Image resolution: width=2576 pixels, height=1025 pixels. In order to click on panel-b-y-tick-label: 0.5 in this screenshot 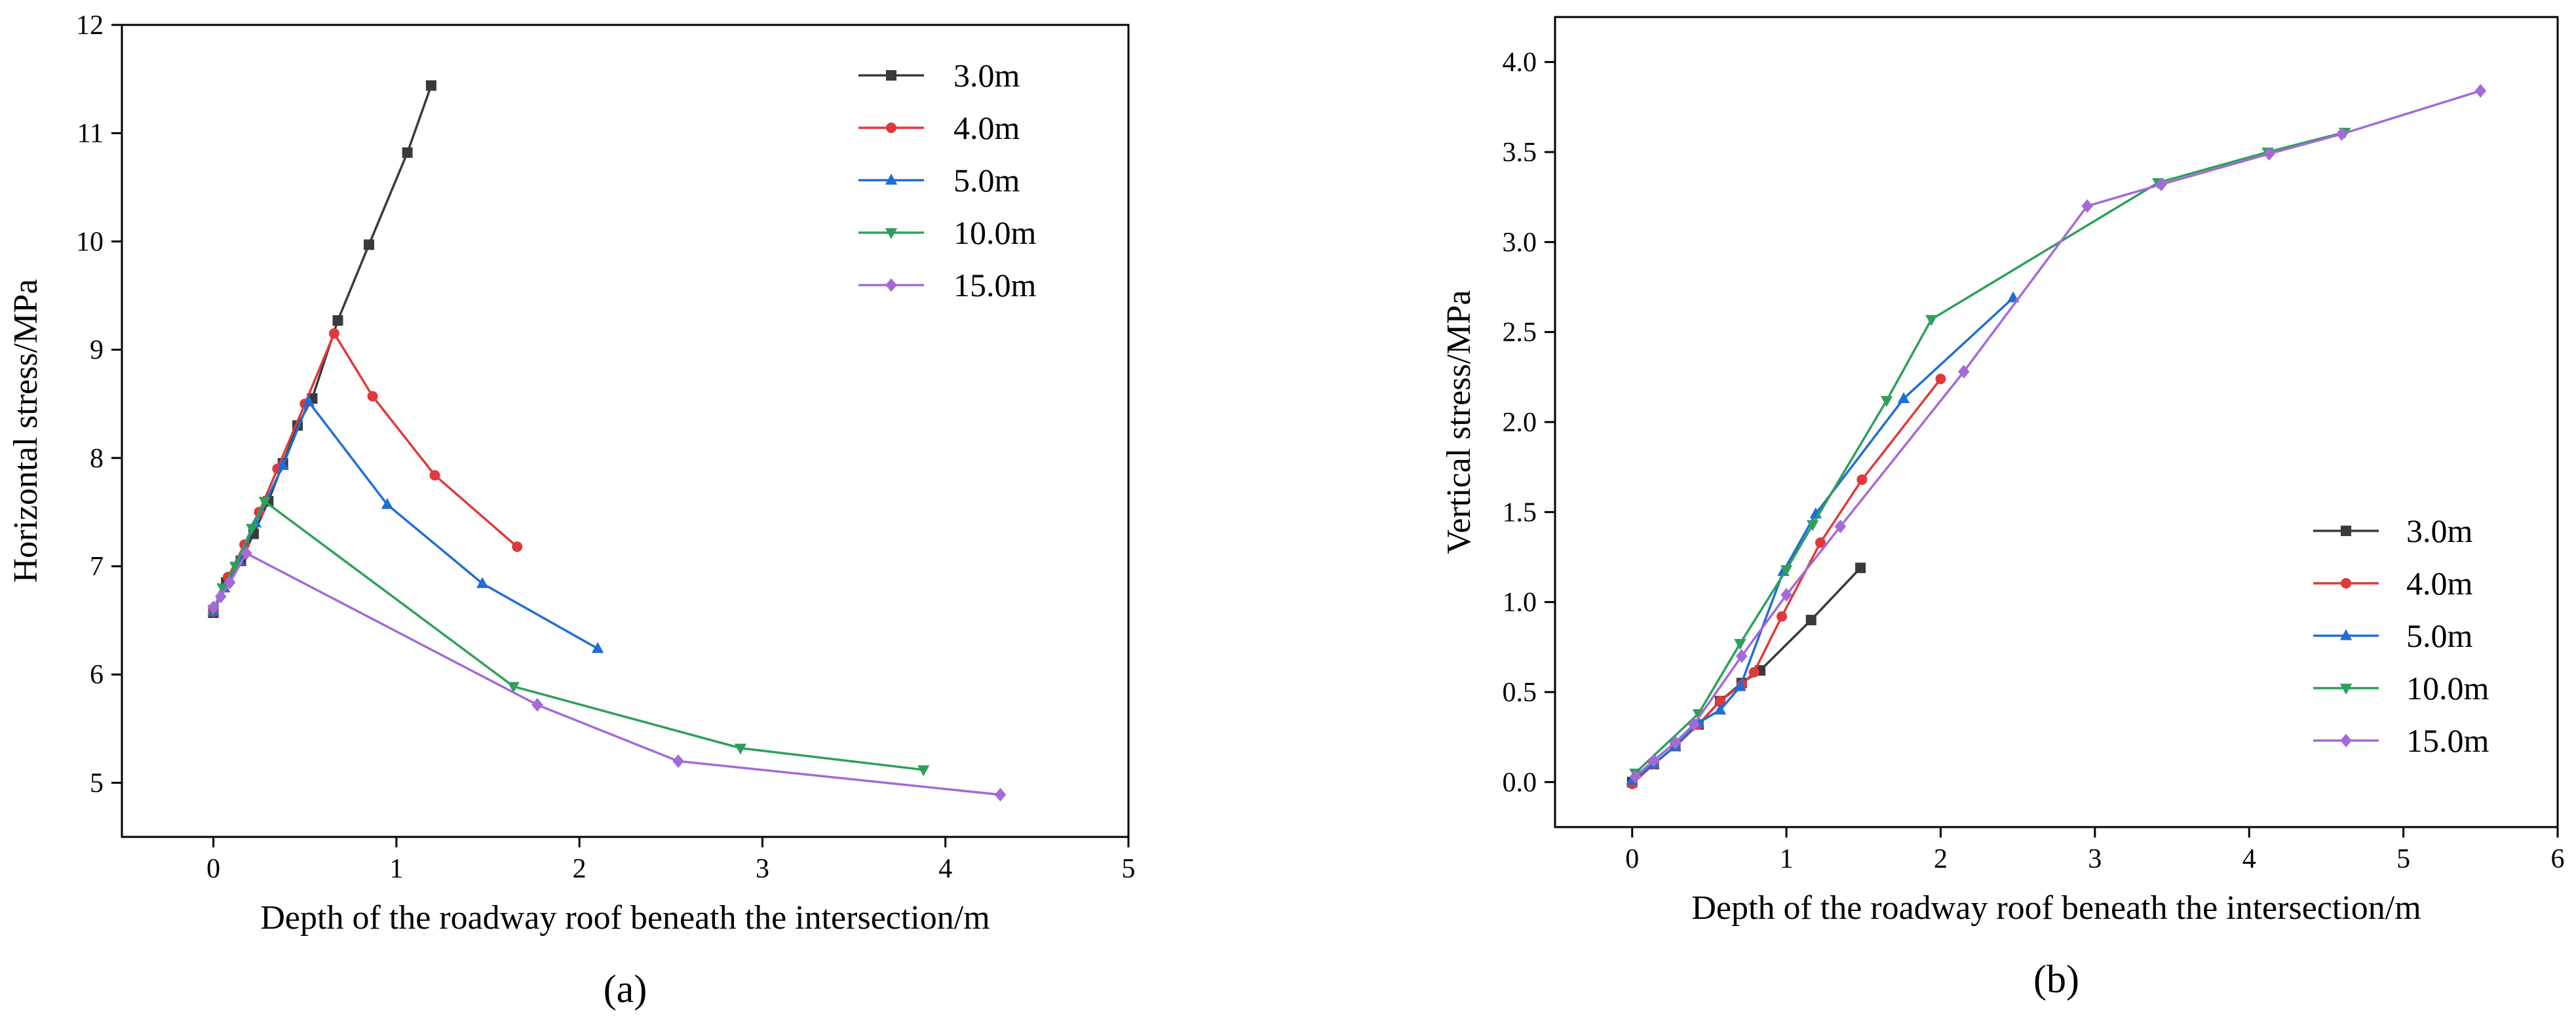, I will do `click(1520, 693)`.